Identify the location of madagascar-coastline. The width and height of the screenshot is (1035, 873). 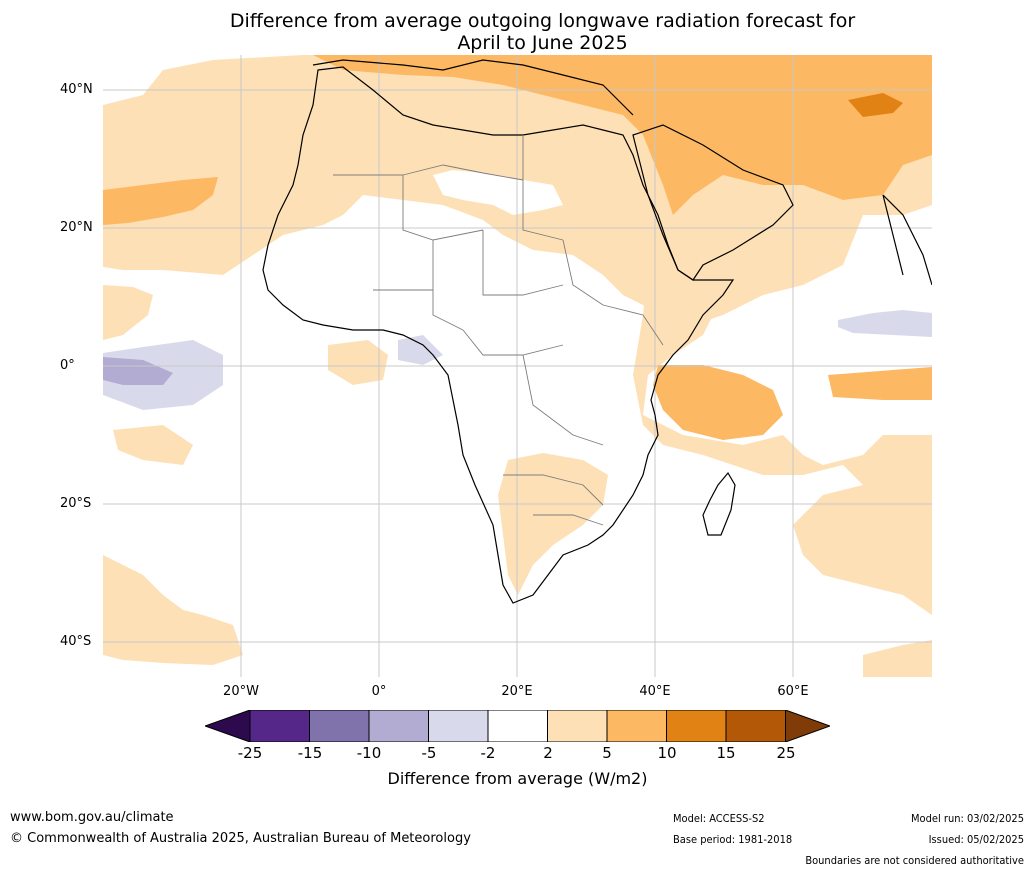
(719, 503).